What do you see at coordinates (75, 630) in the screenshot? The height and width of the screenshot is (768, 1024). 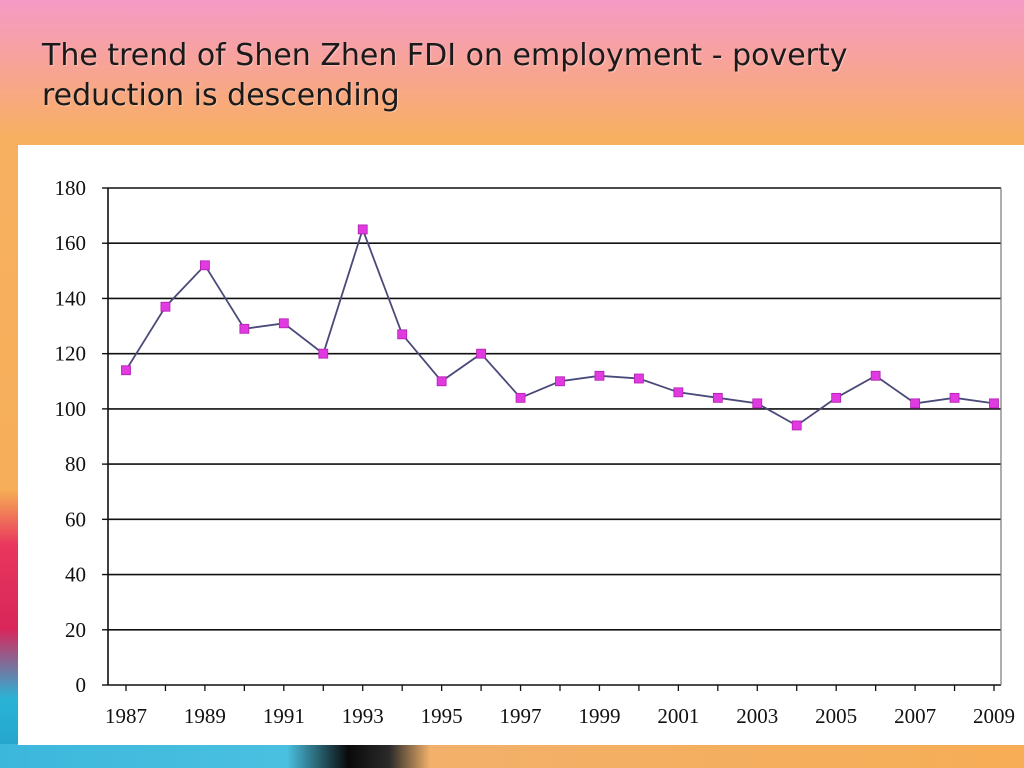 I see `y-tick-label: 20` at bounding box center [75, 630].